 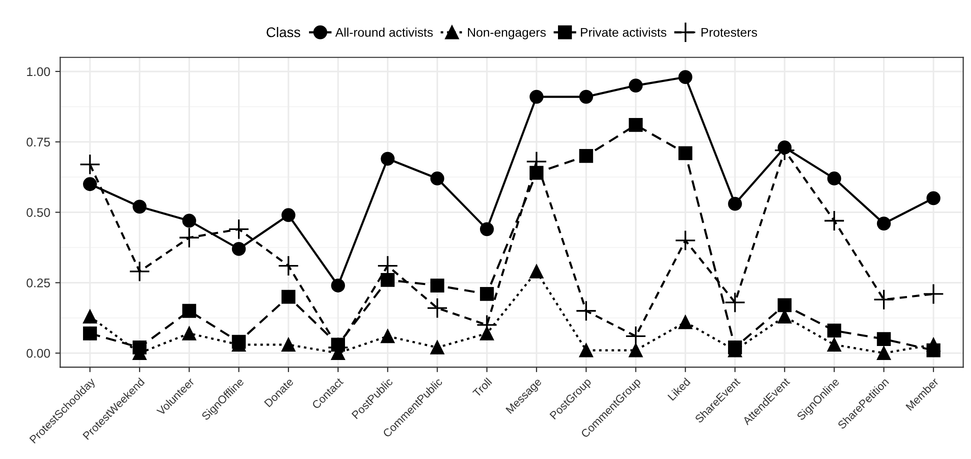 I want to click on legend-label: All-round activists, so click(x=384, y=32).